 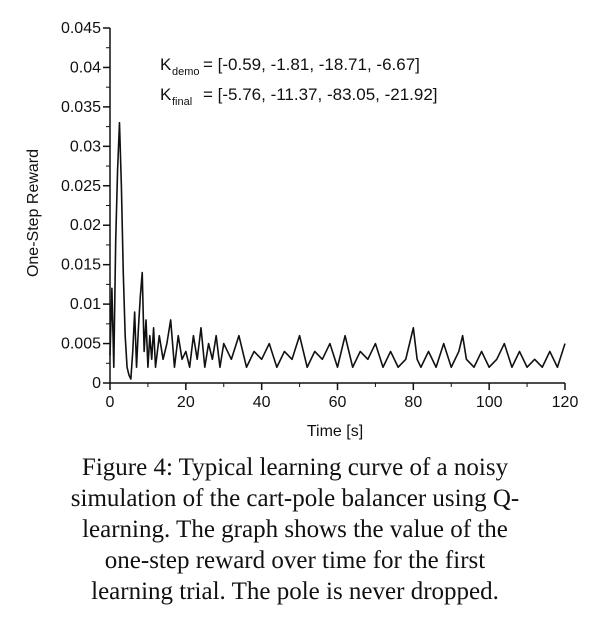 I want to click on k-demo-values: = [-0.59, -1.81, -18.71, -6.67], so click(x=311, y=64).